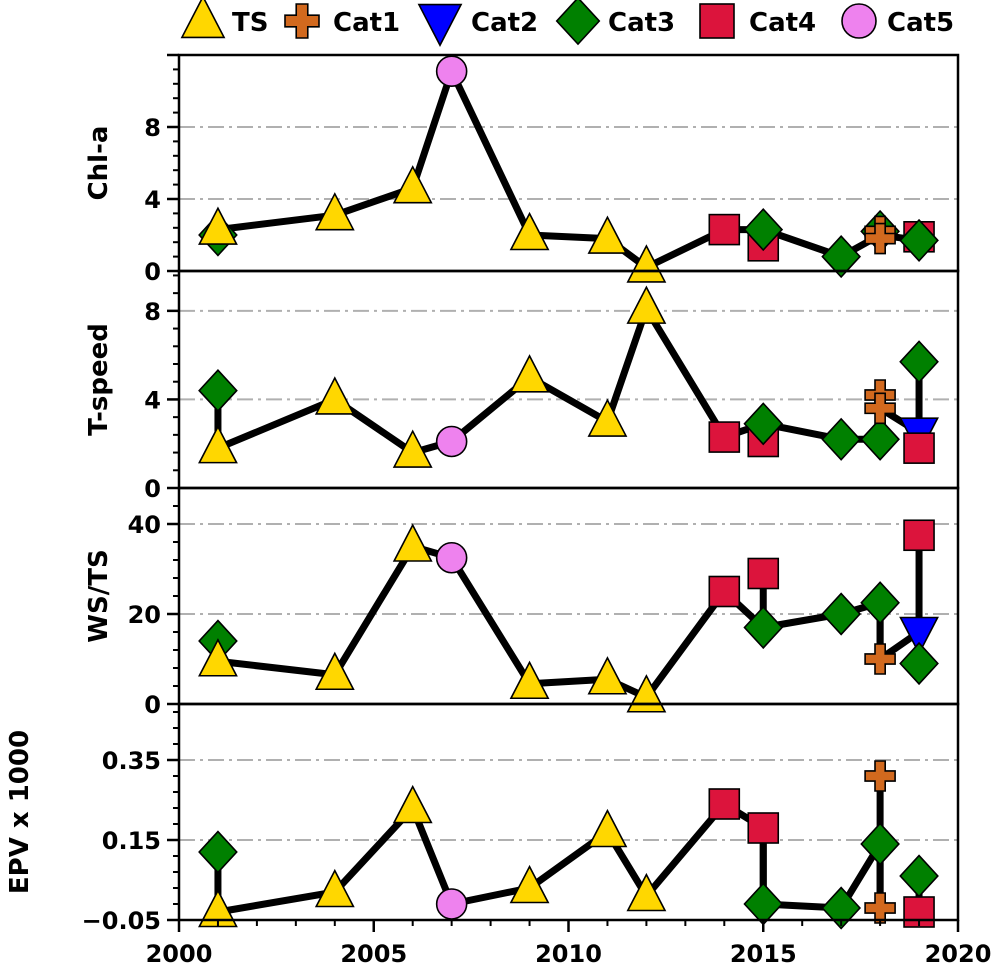 The image size is (1000, 973). I want to click on x-tick-label: 2010, so click(568, 954).